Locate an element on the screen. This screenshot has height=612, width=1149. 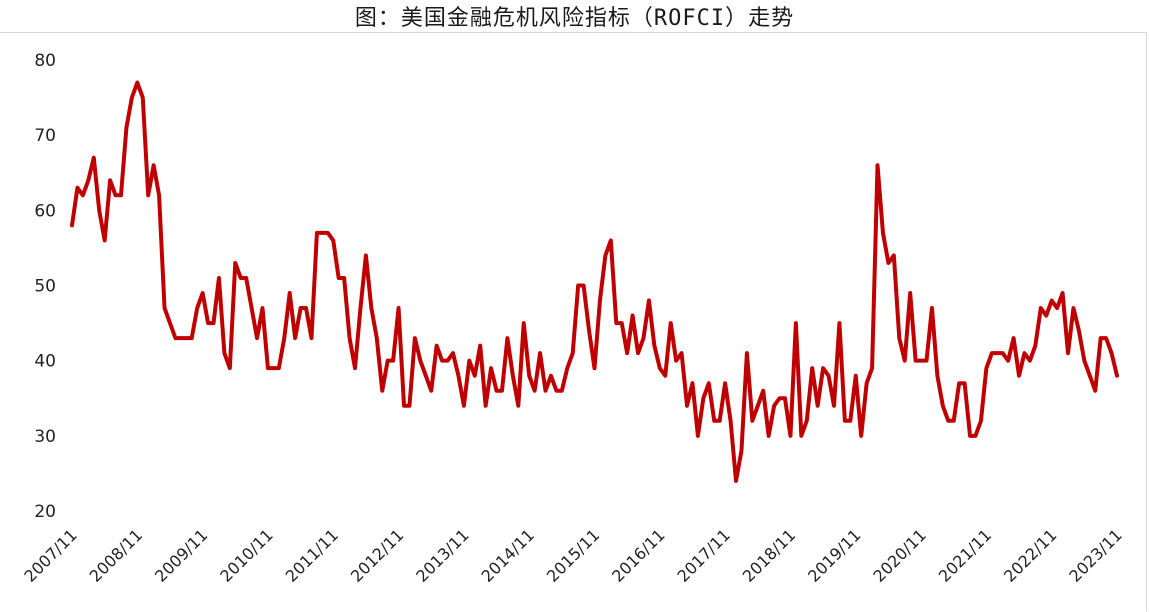
y-tick-label: 80 is located at coordinates (45, 61).